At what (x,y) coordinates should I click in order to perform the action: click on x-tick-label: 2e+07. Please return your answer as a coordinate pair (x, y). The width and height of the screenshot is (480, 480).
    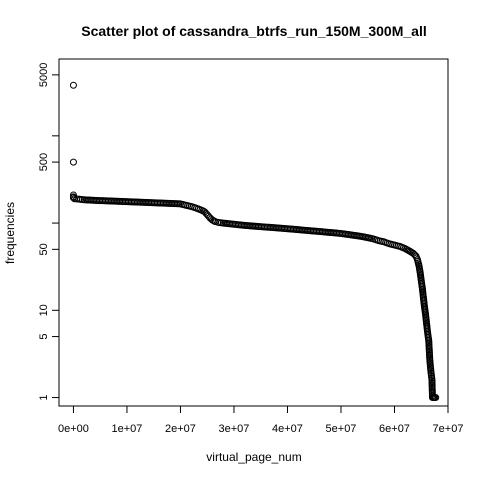
    Looking at the image, I should click on (180, 429).